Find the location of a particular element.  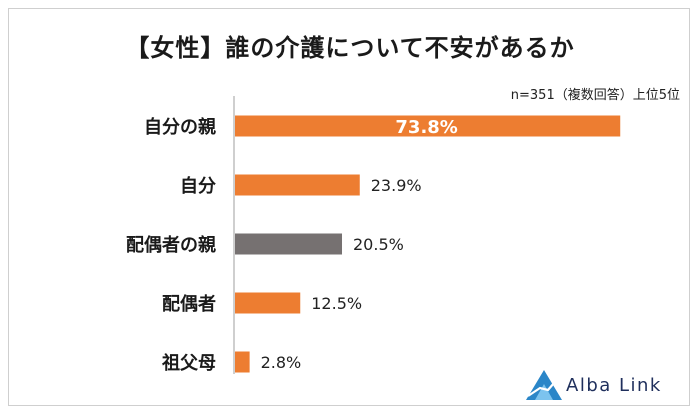

category-label-3: 配偶者の親 is located at coordinates (171, 245).